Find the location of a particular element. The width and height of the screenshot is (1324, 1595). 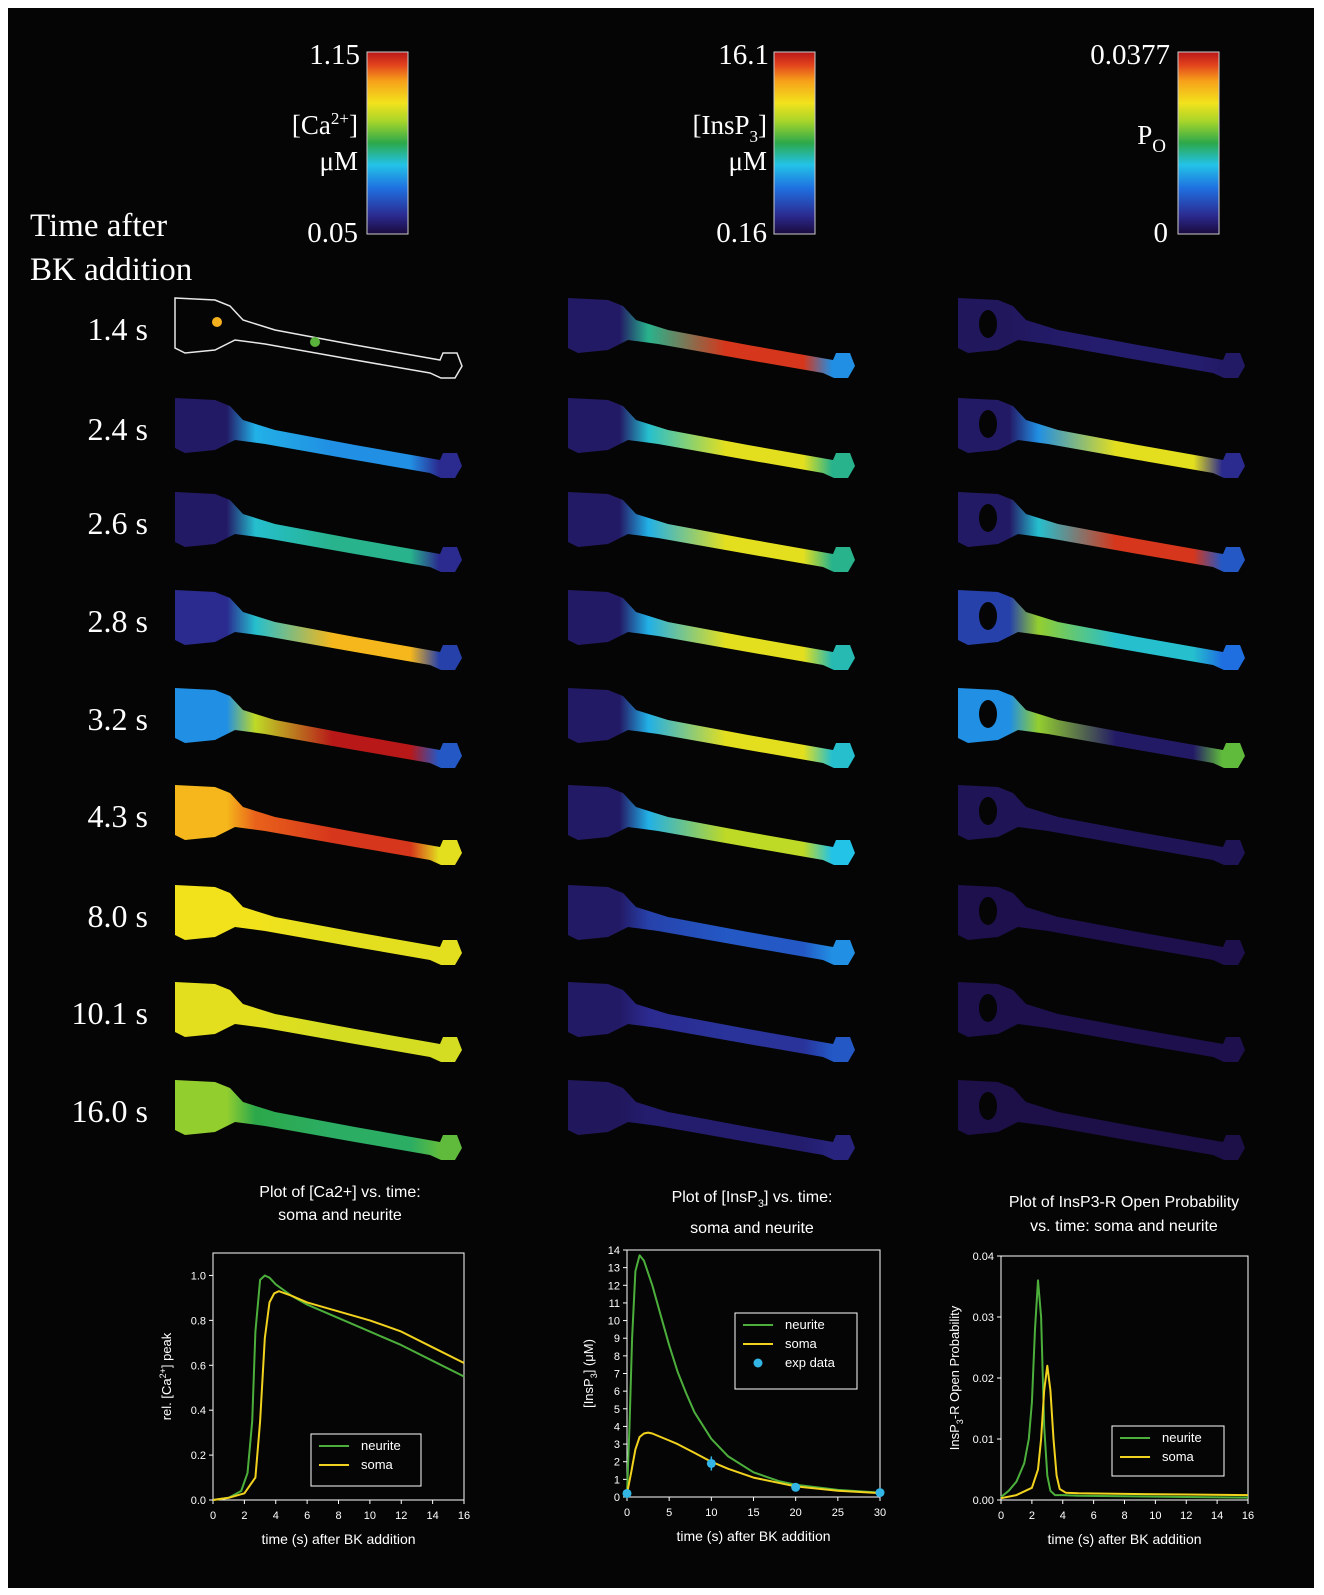

colorbar-insp3-label-sub: 3 is located at coordinates (754, 136).